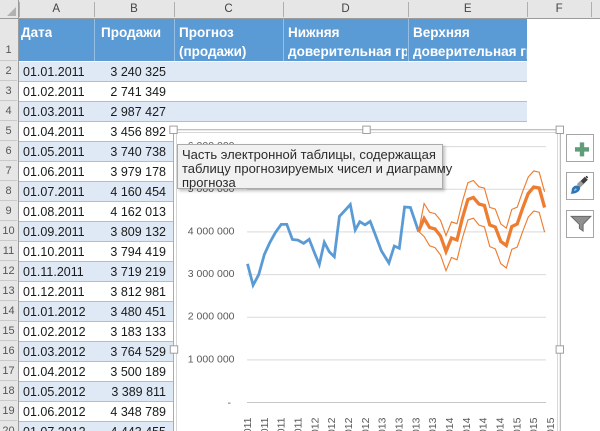 Image resolution: width=600 pixels, height=431 pixels. I want to click on svg-text: 01.07.2015, so click(551, 424).